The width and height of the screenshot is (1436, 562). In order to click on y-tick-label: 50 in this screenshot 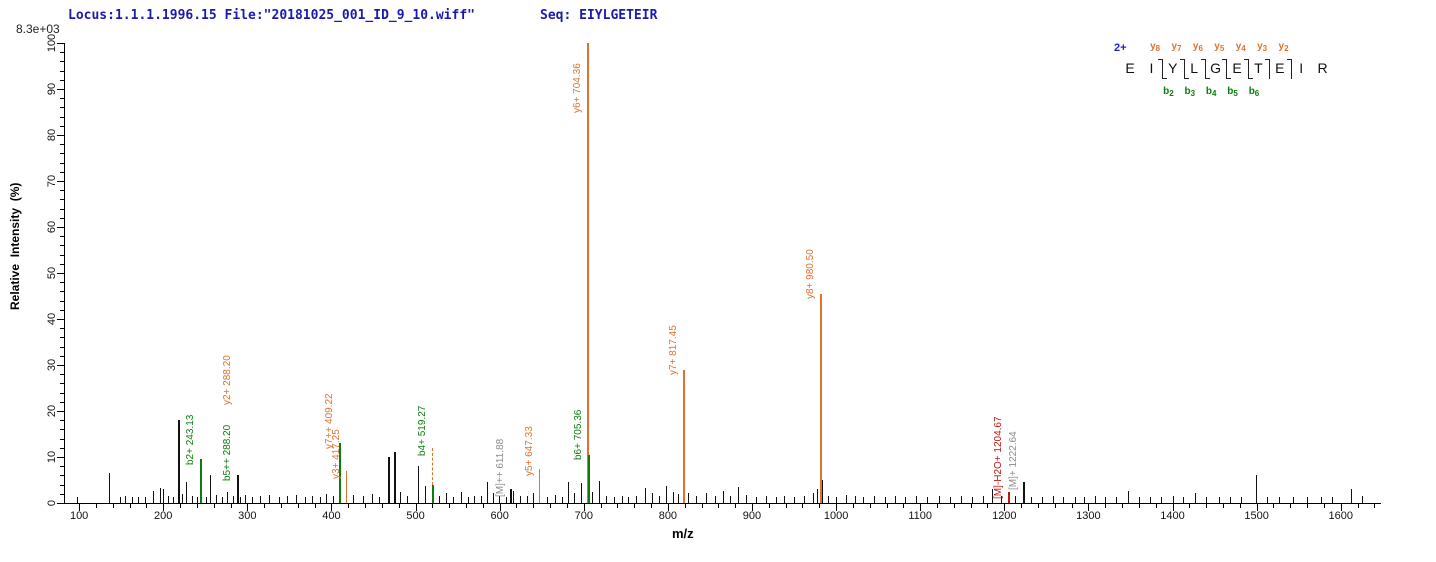, I will do `click(52, 273)`.